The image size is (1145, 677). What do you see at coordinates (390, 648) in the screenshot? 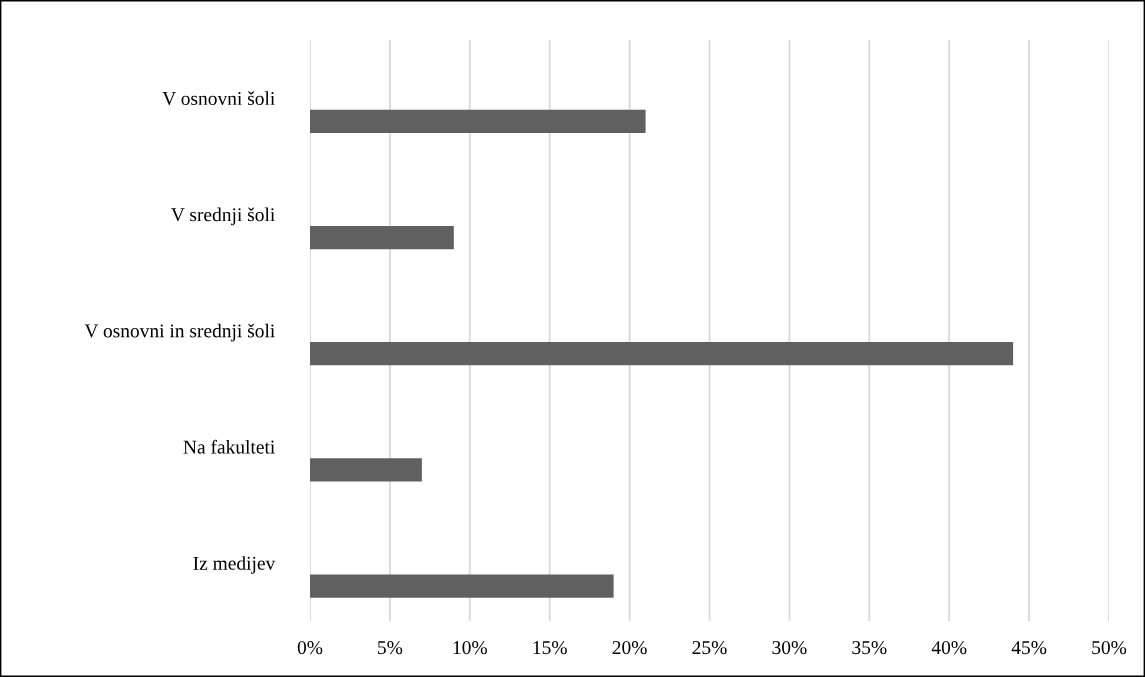
I see `x-tick-label: 5%` at bounding box center [390, 648].